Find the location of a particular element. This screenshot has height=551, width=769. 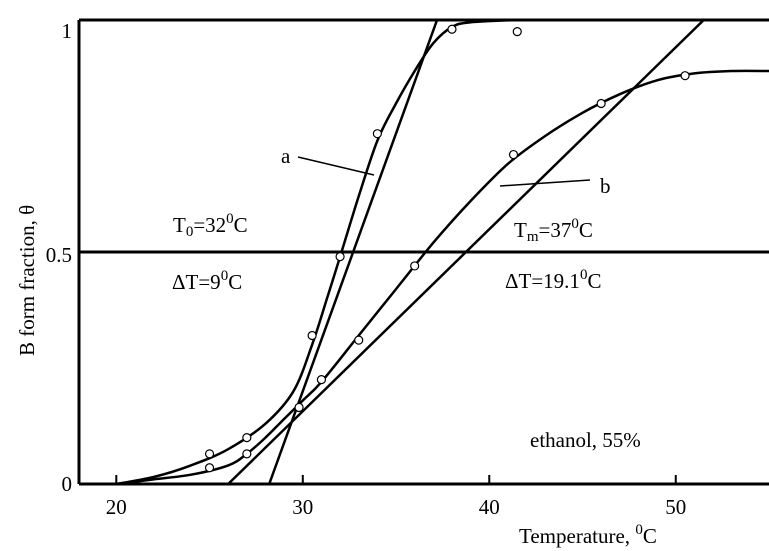

y-tick-label: 0.5 is located at coordinates (59, 255).